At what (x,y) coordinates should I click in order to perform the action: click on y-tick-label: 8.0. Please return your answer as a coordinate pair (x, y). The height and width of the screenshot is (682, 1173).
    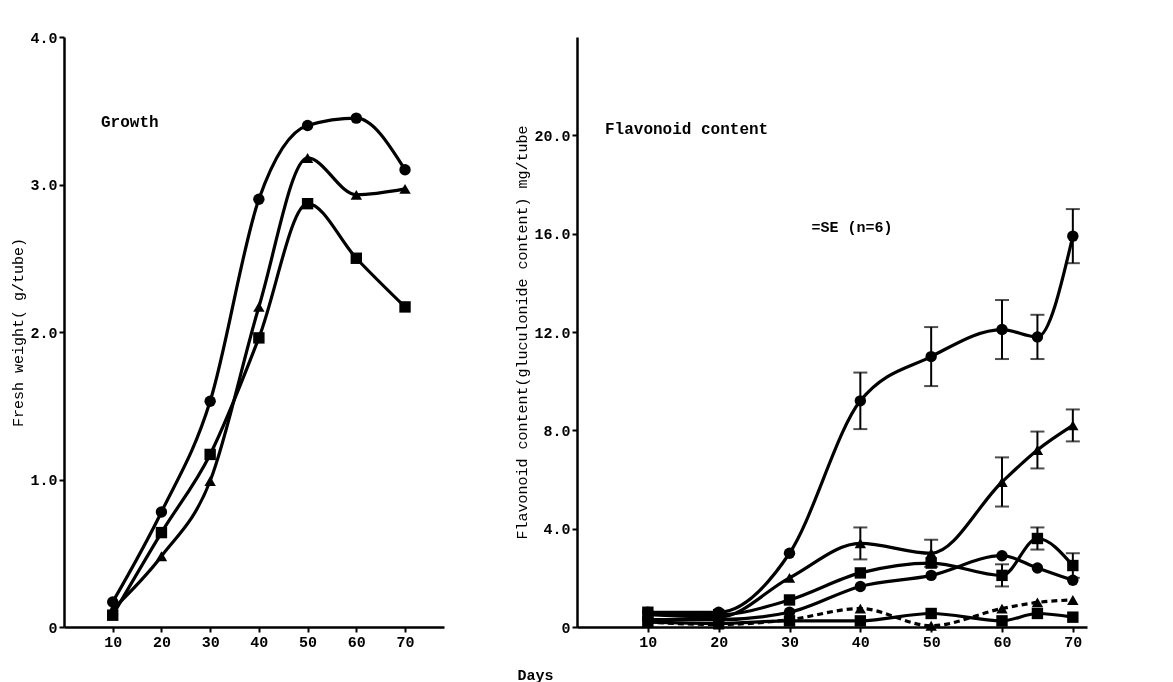
    Looking at the image, I should click on (557, 432).